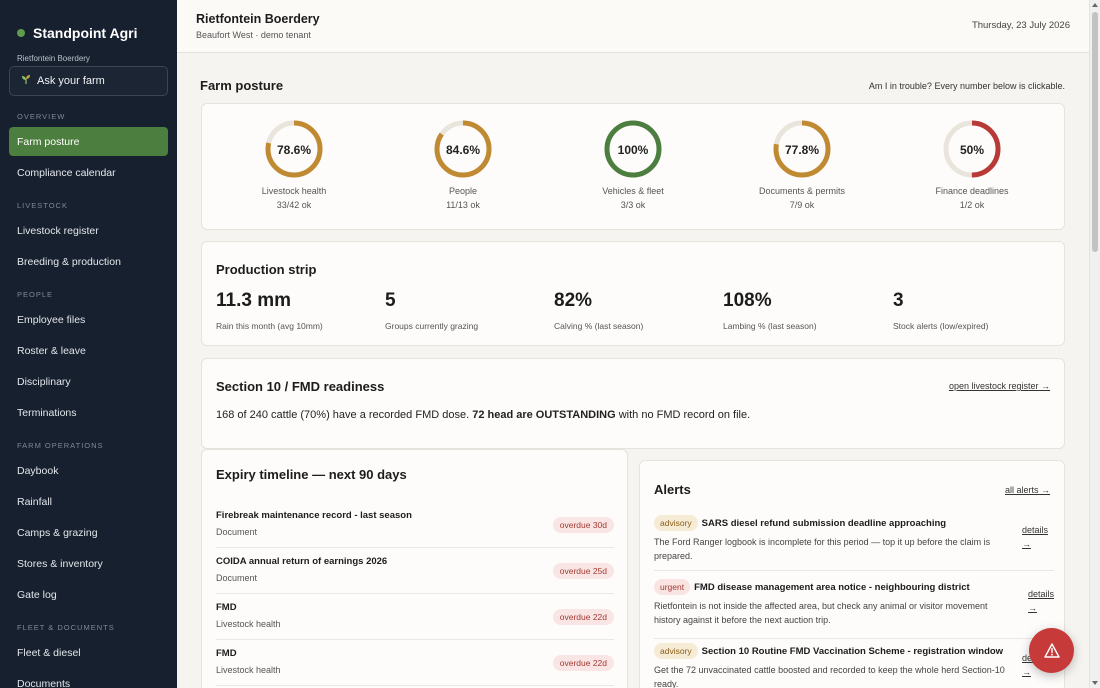 This screenshot has height=688, width=1100. What do you see at coordinates (237, 578) in the screenshot?
I see `expiry-item-type: Document` at bounding box center [237, 578].